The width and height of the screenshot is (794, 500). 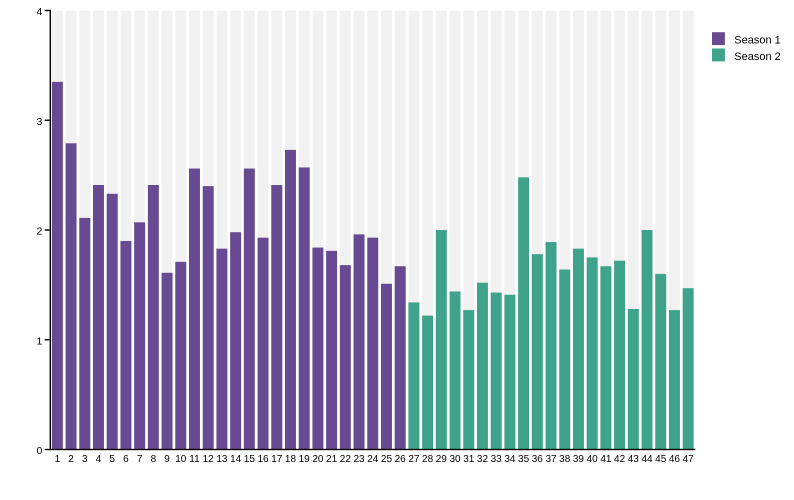 I want to click on svg-text: 33, so click(x=497, y=459).